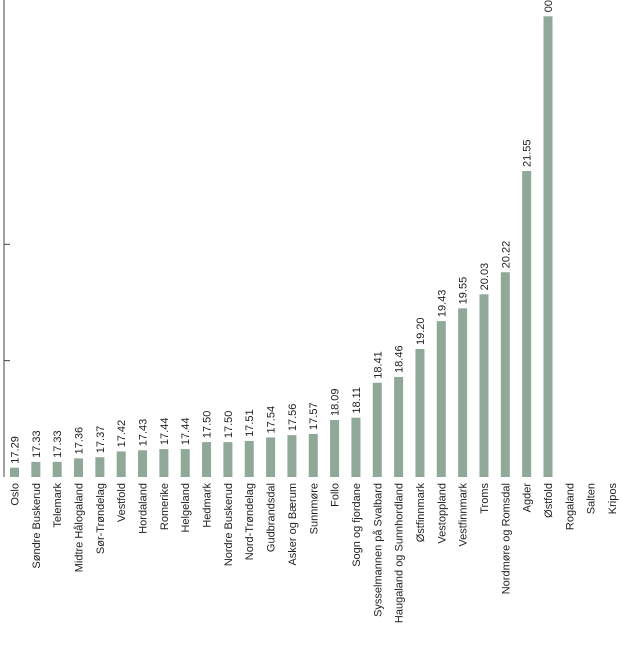 The width and height of the screenshot is (620, 659). I want to click on value-label-16: 18.09, so click(336, 402).